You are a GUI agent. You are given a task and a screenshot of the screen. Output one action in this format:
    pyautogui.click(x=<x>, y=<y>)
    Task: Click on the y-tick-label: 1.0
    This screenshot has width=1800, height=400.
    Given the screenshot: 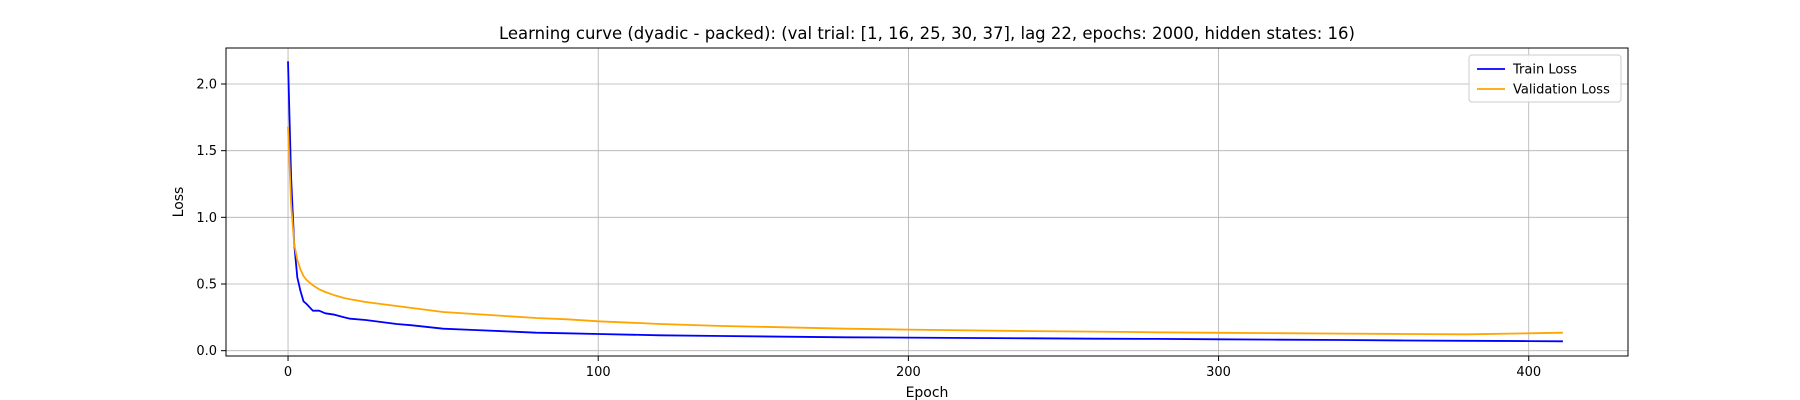 What is the action you would take?
    pyautogui.click(x=206, y=218)
    